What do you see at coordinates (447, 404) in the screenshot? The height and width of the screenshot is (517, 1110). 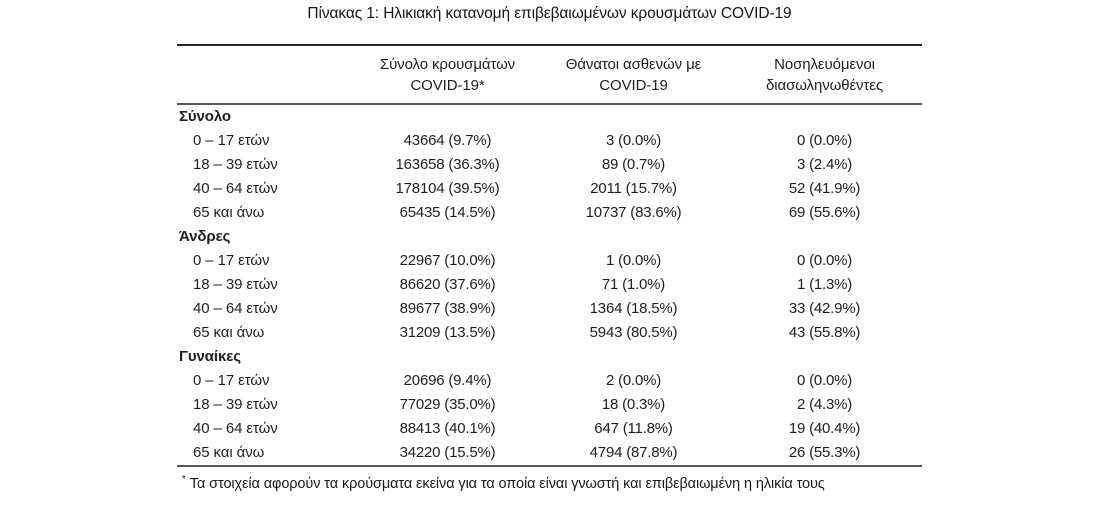 I see `cases-cell: 77029 (35.0%)` at bounding box center [447, 404].